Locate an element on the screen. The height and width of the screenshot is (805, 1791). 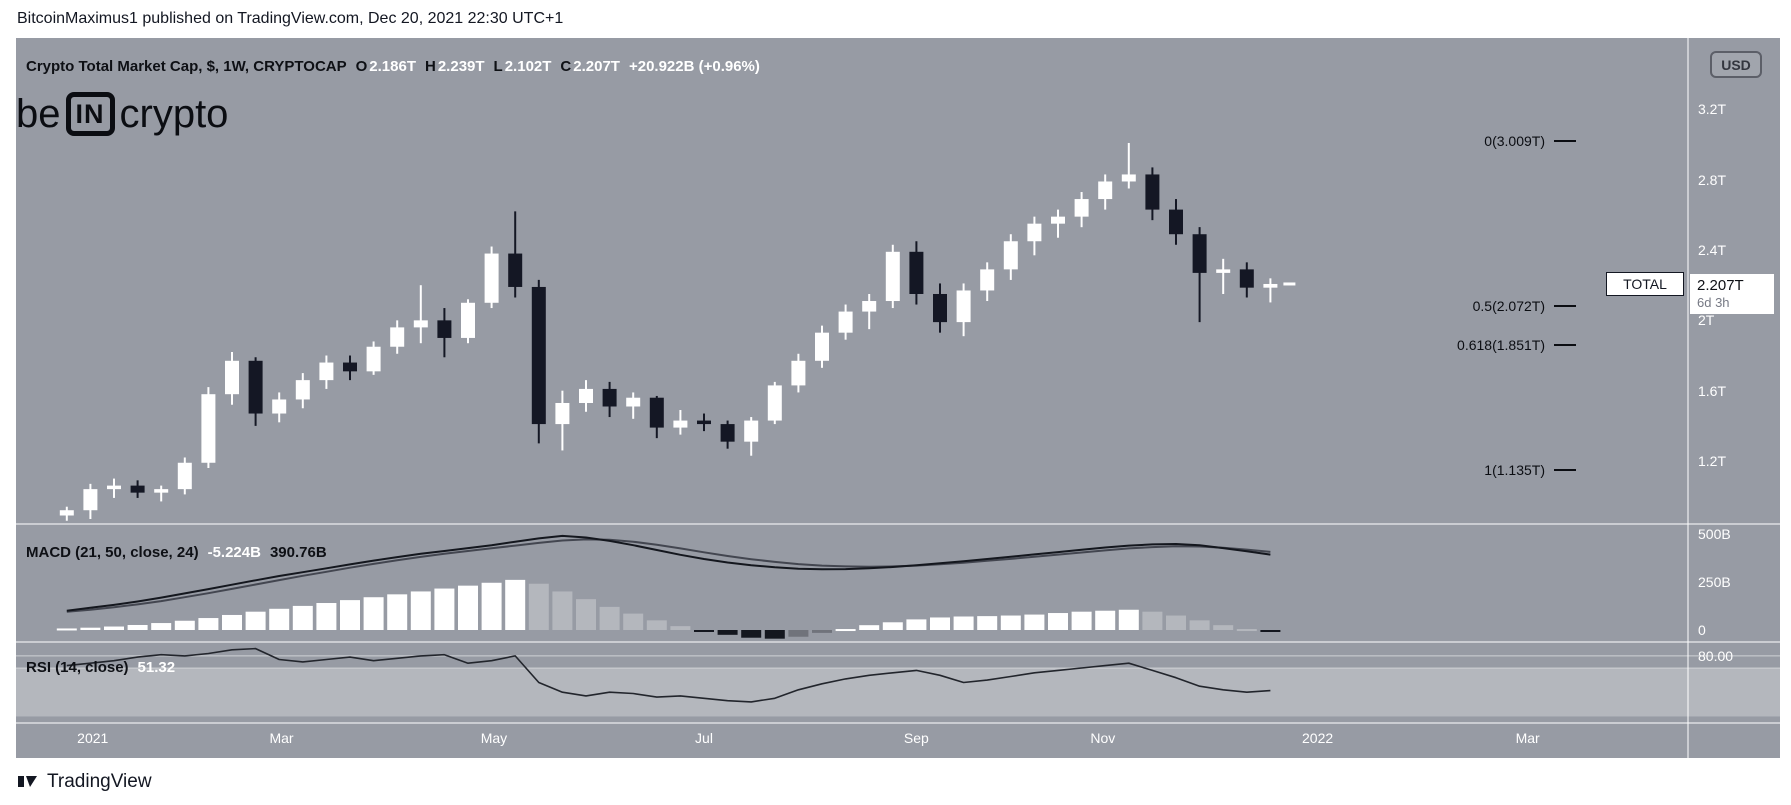
time-axis-tick: Sep is located at coordinates (916, 738).